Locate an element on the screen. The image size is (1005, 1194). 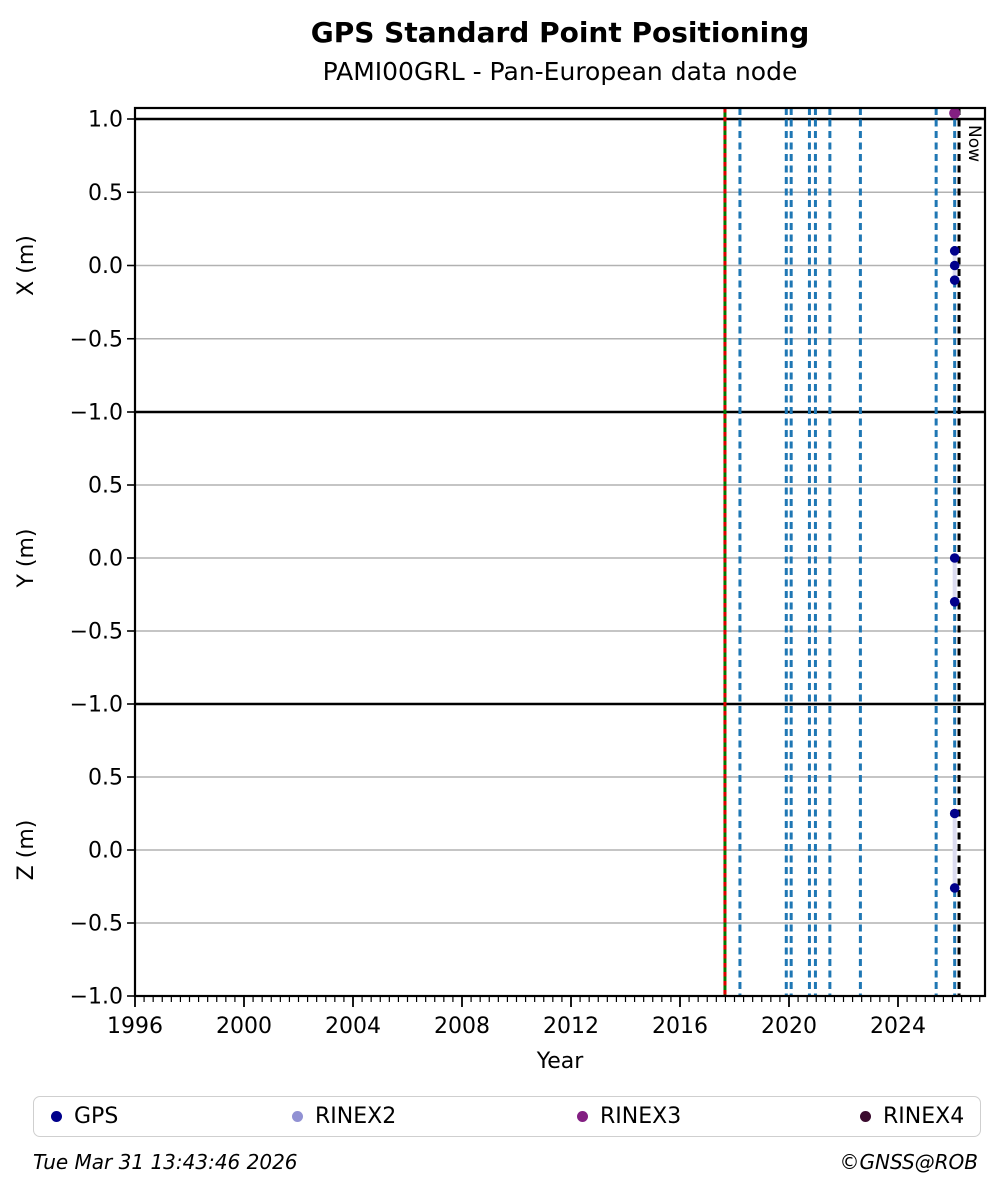
legend-item-rinex3: RINEX3 is located at coordinates (629, 1116).